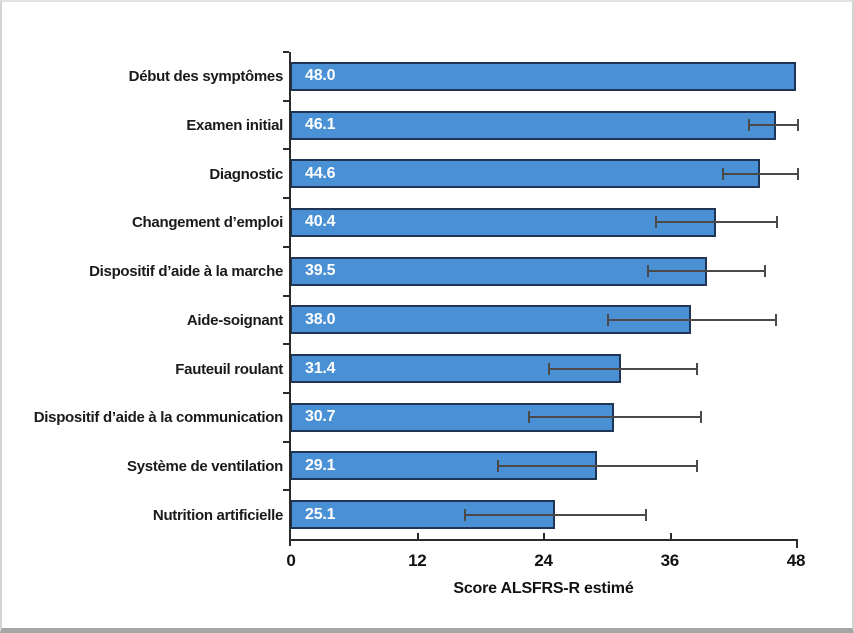 Image resolution: width=854 pixels, height=633 pixels. Describe the element at coordinates (320, 271) in the screenshot. I see `bar-value-label: 39.5` at that location.